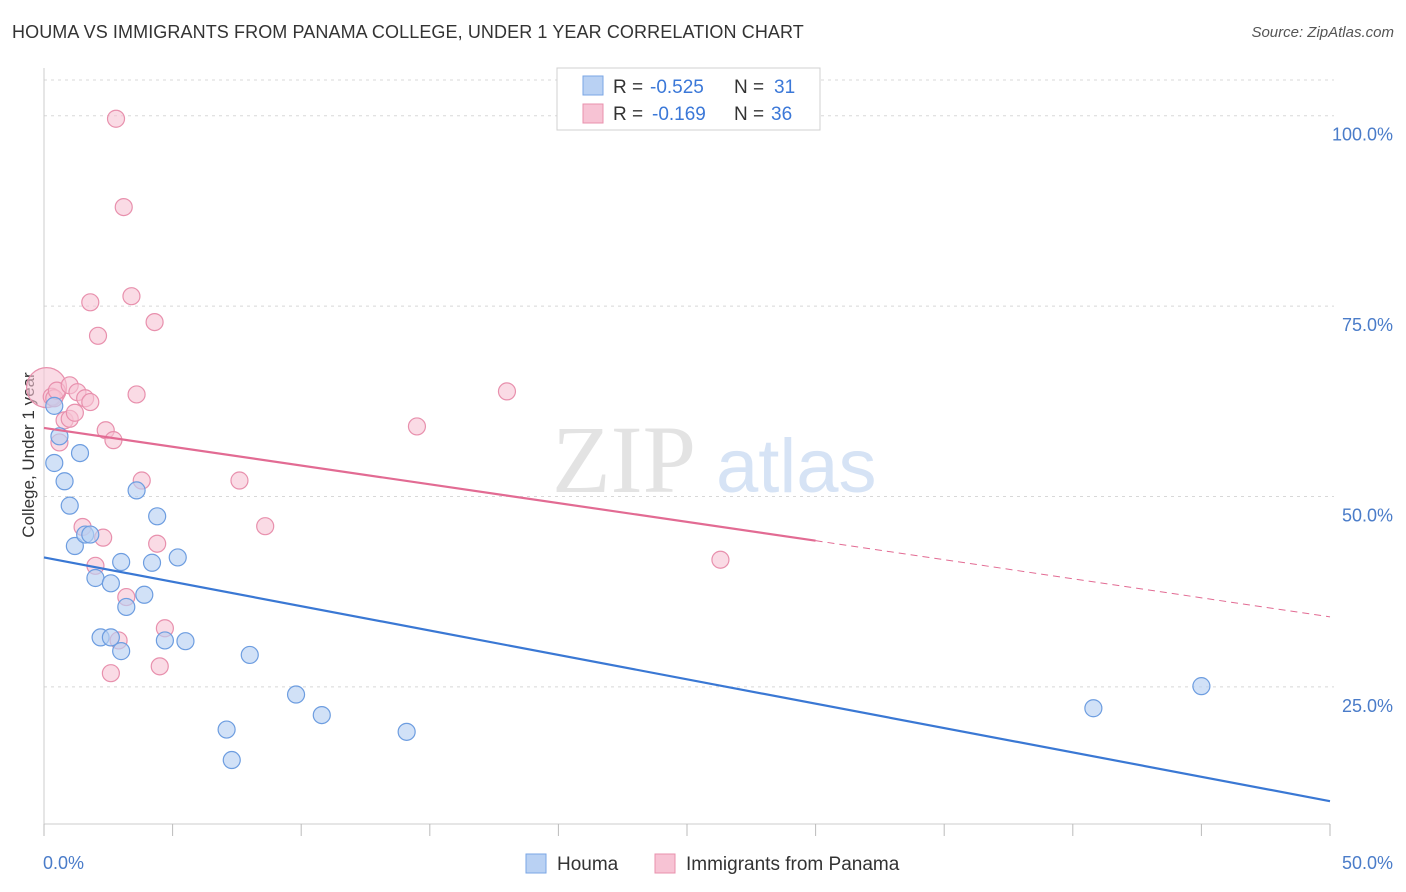 The image size is (1406, 892). I want to click on legend-r-label-houma: R =, so click(628, 87).